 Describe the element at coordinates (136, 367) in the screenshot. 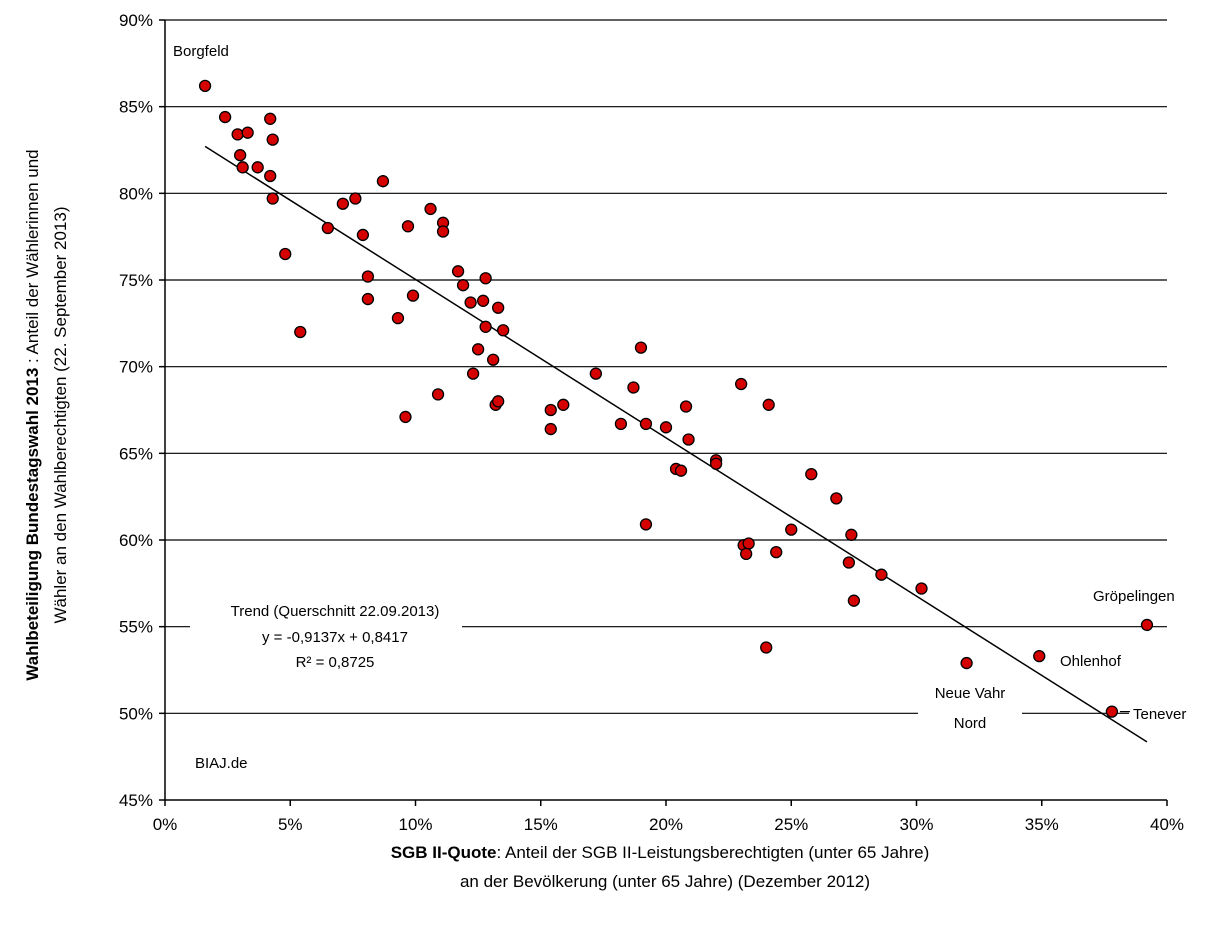

I see `y-tick-label-5: 70%` at that location.